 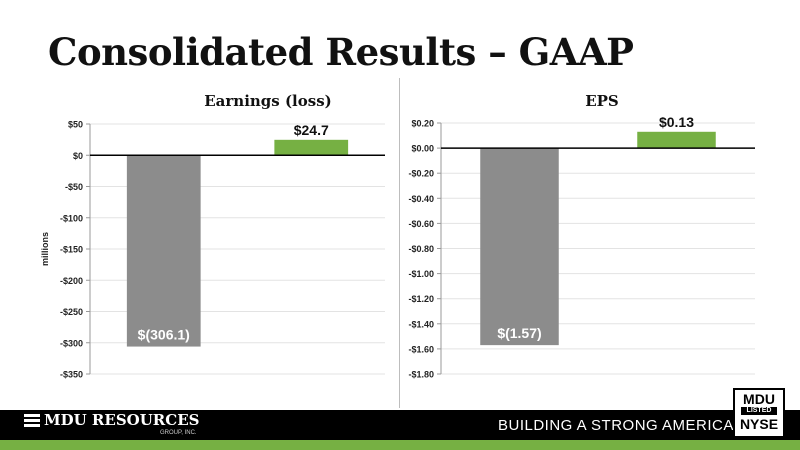 I want to click on chart-1-y-tick-label: -$1.00, so click(x=421, y=274).